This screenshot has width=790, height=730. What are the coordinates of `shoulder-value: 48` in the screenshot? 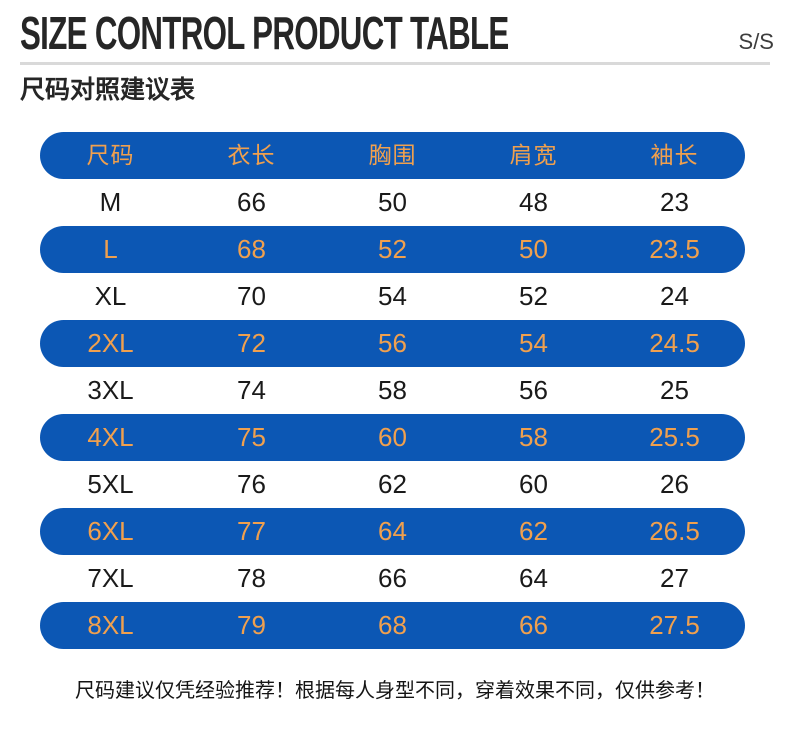 It's located at (533, 202).